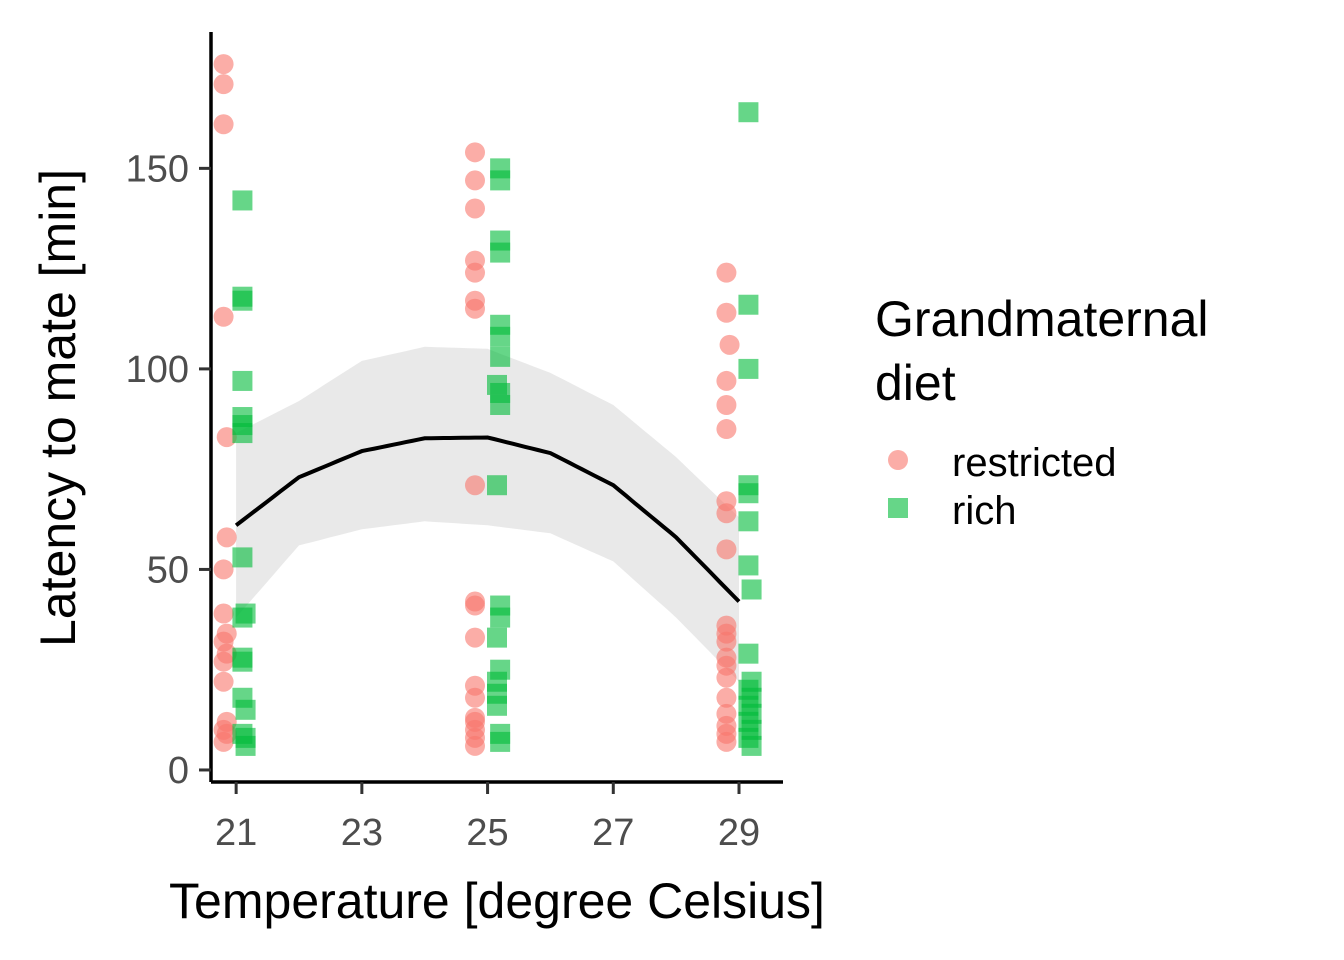 Image resolution: width=1344 pixels, height=960 pixels. What do you see at coordinates (898, 508) in the screenshot?
I see `legend-key-rich` at bounding box center [898, 508].